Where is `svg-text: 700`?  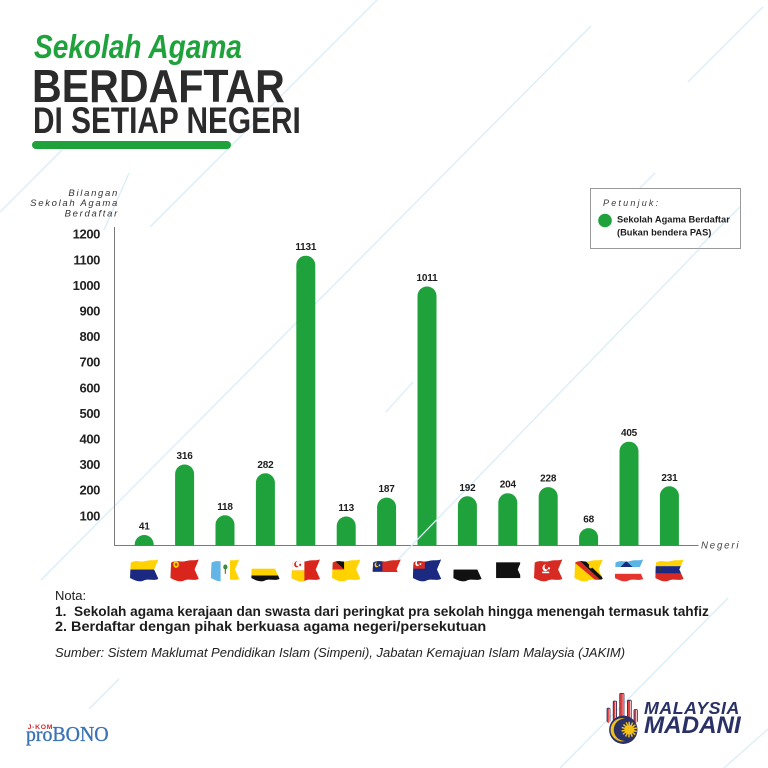 svg-text: 700 is located at coordinates (90, 362).